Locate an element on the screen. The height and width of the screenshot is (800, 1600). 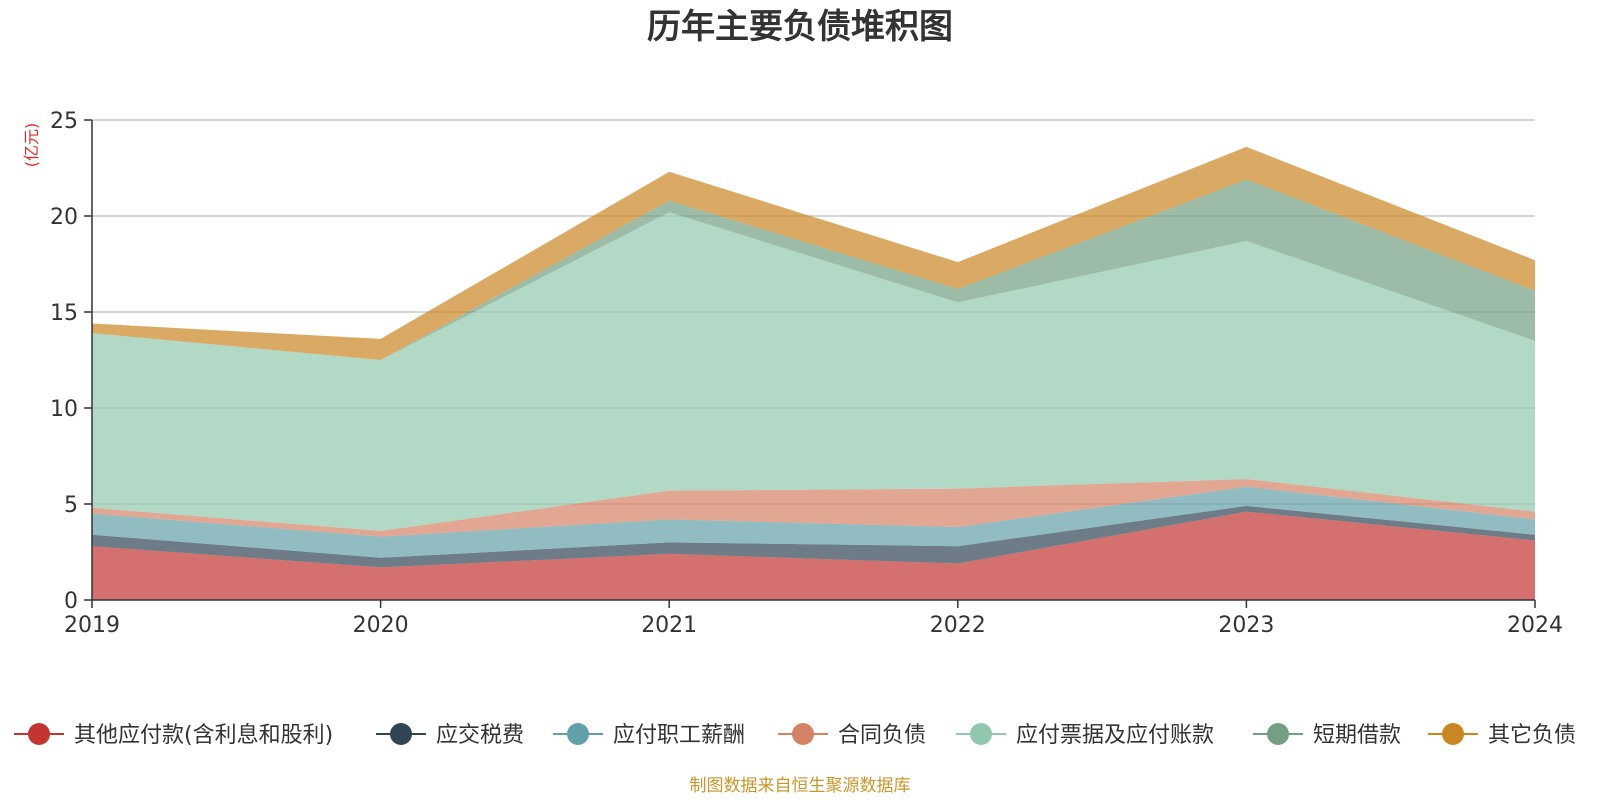
legend-item-2: 应交税费 is located at coordinates (450, 735).